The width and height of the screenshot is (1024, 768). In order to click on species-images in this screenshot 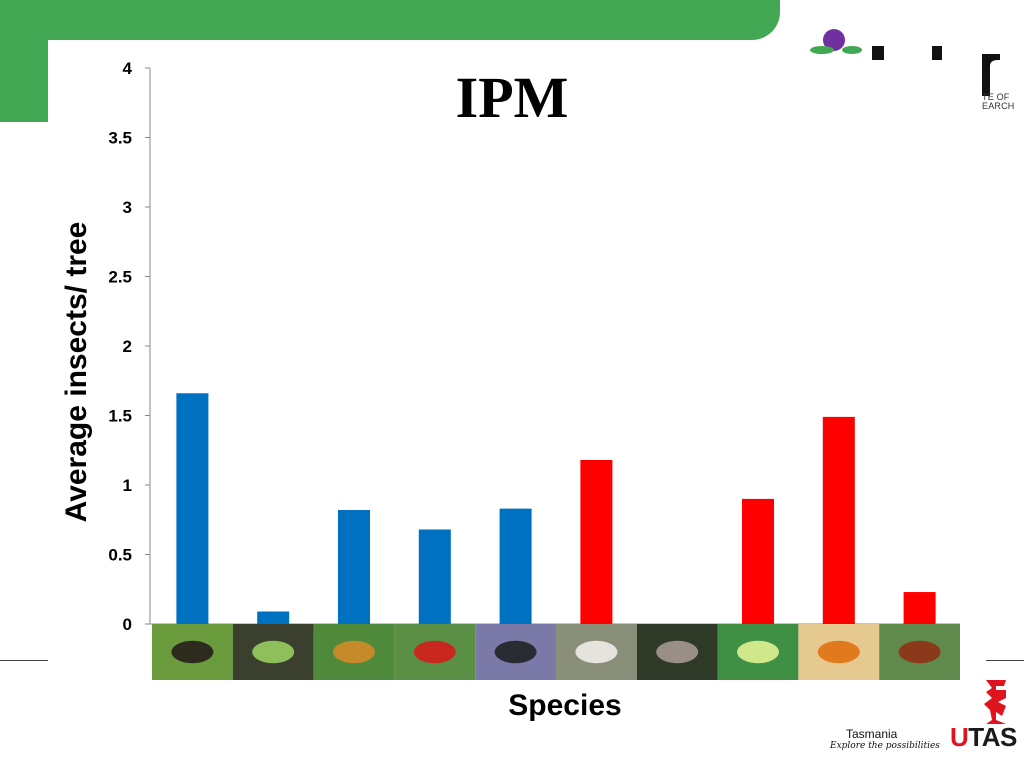, I will do `click(556, 652)`.